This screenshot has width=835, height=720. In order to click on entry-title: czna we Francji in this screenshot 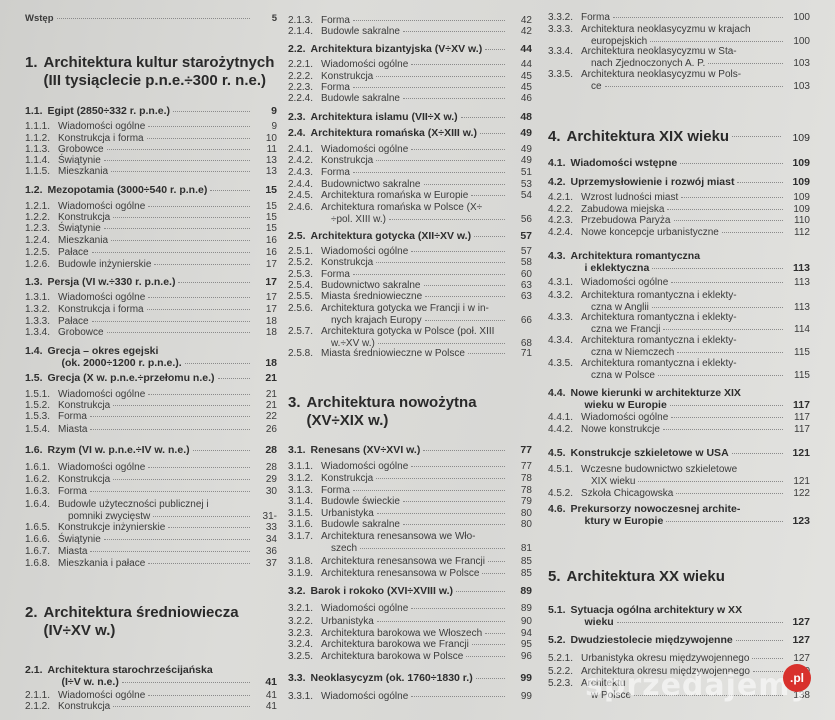, I will do `click(626, 329)`.